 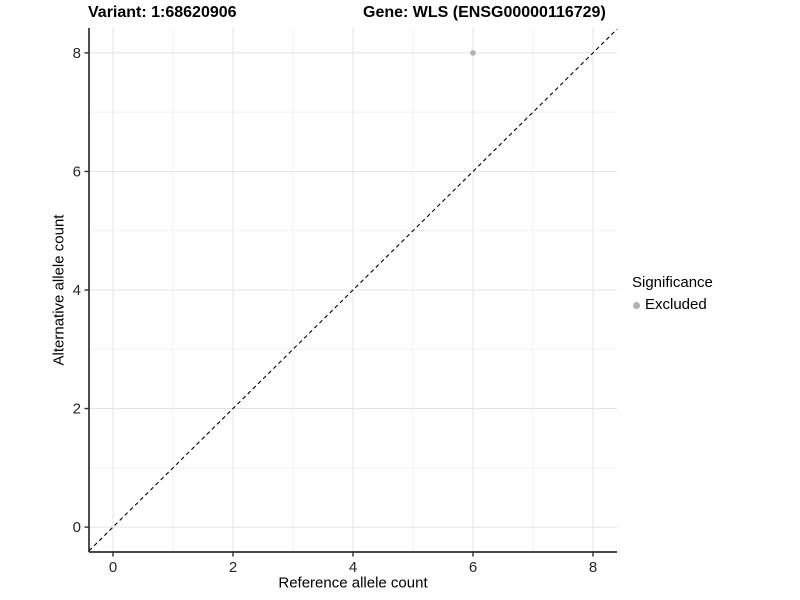 What do you see at coordinates (162, 12) in the screenshot?
I see `variant-title: Variant: 1:68620906` at bounding box center [162, 12].